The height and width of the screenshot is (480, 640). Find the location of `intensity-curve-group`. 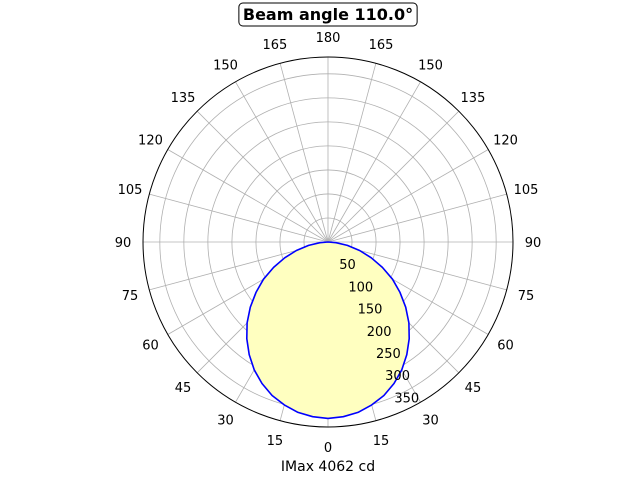

intensity-curve-group is located at coordinates (328, 330).